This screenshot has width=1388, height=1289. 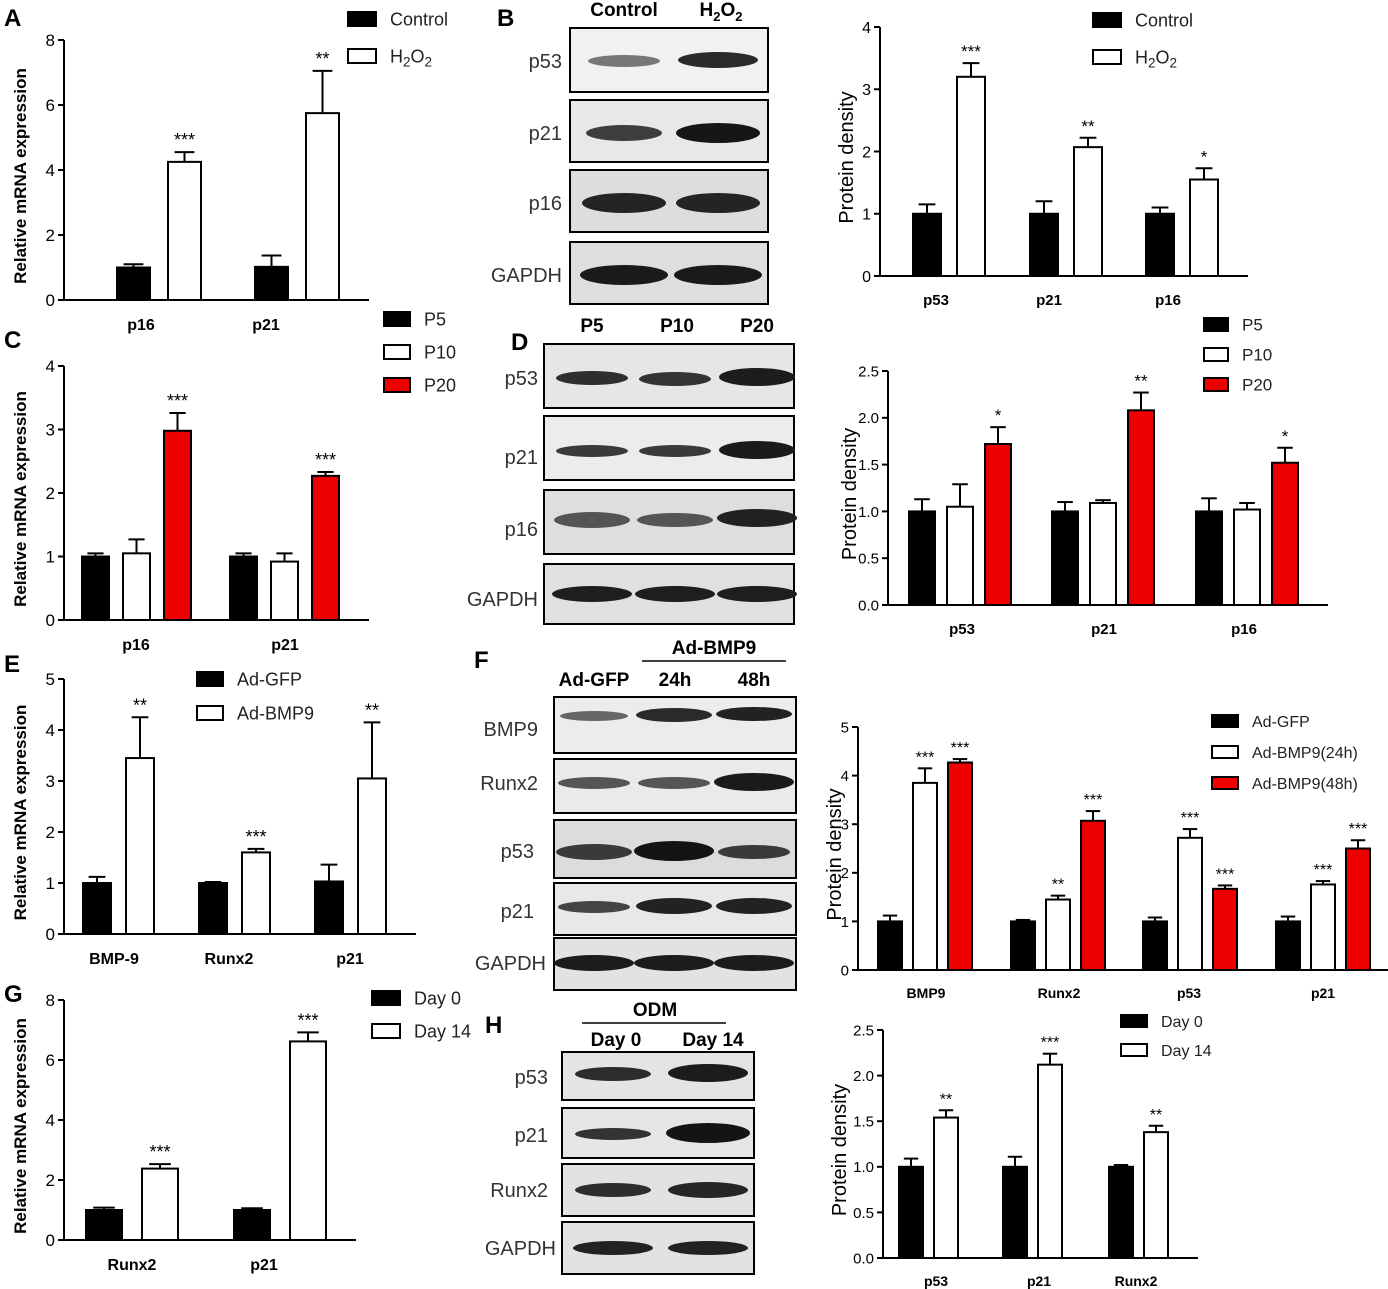 What do you see at coordinates (845, 825) in the screenshot?
I see `chart-f-y-tick-label: 3` at bounding box center [845, 825].